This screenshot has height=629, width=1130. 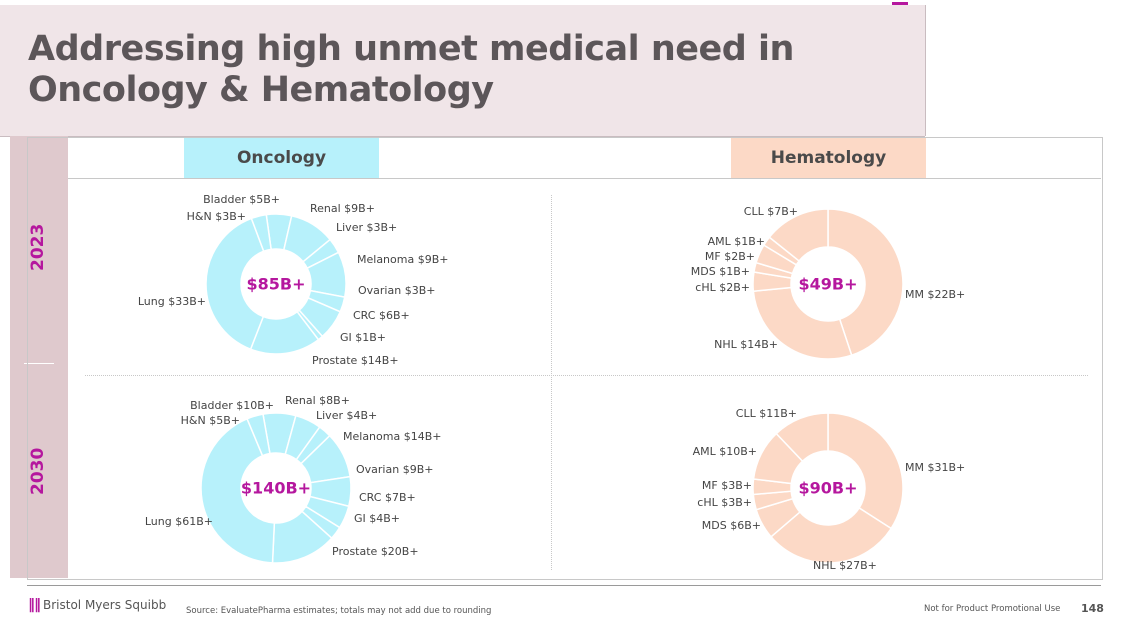 What do you see at coordinates (766, 413) in the screenshot?
I see `hematology-2030-label-cll: CLL $11B+` at bounding box center [766, 413].